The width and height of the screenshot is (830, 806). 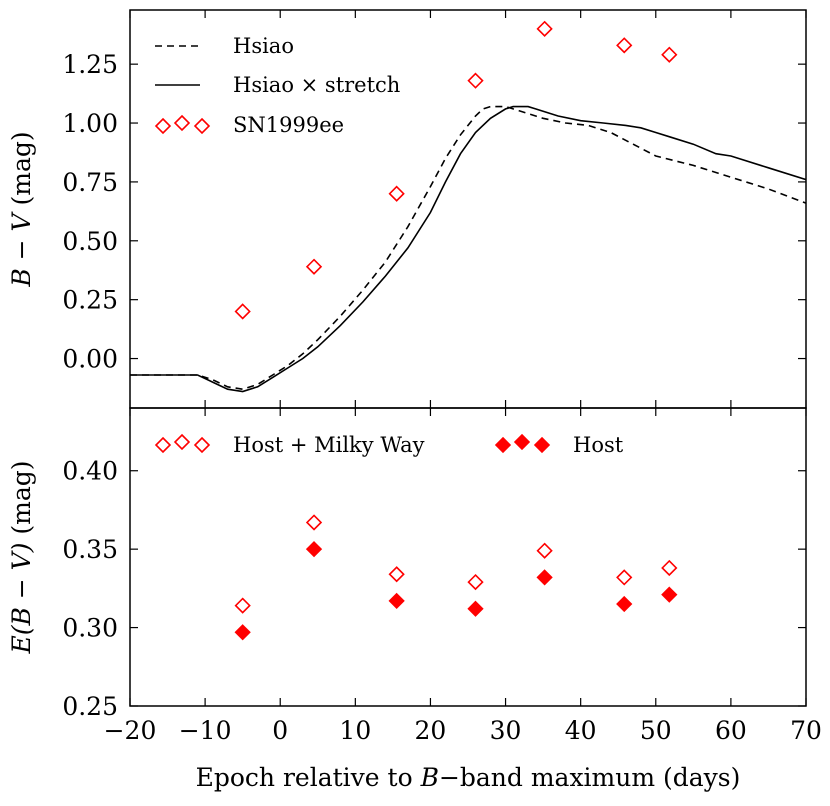 I want to click on x-tick-label: 10, so click(x=355, y=730).